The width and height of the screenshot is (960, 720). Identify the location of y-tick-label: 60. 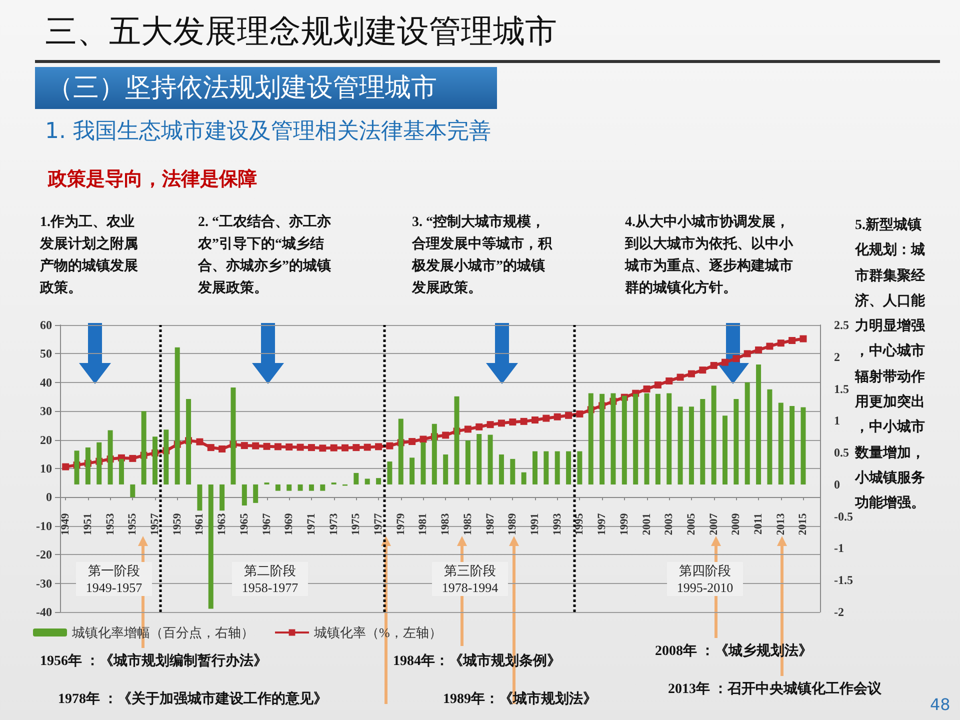
(46, 325).